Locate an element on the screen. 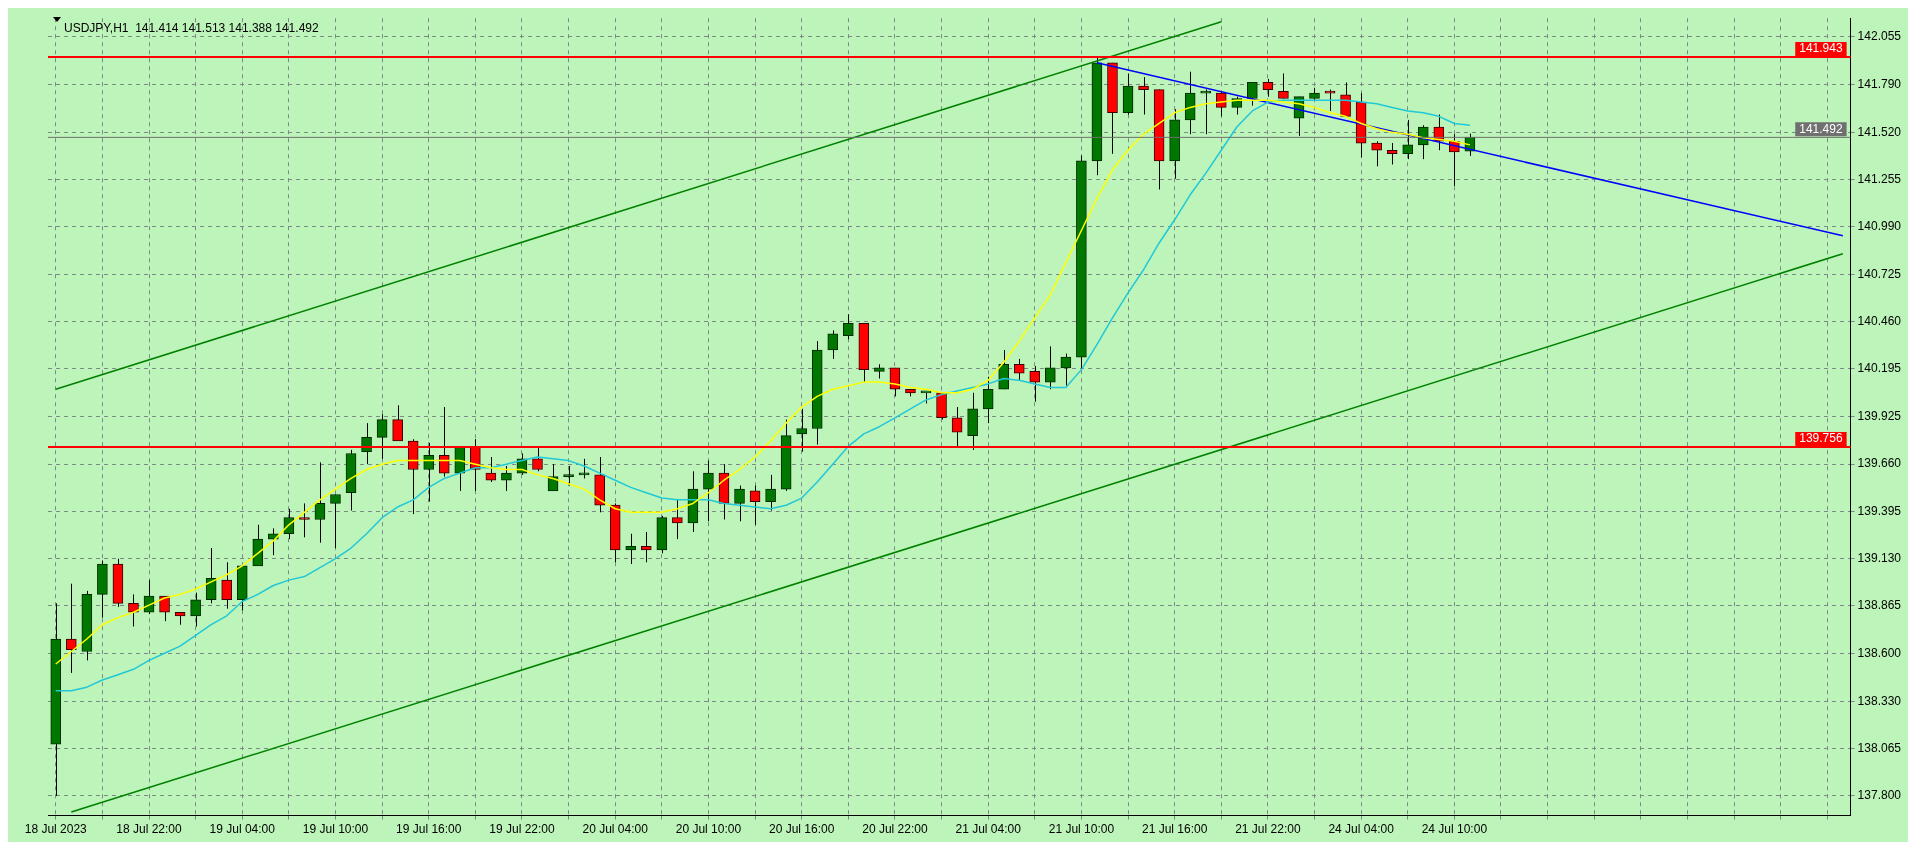 The image size is (1916, 850). y-tick-label: 140.460 is located at coordinates (1879, 320).